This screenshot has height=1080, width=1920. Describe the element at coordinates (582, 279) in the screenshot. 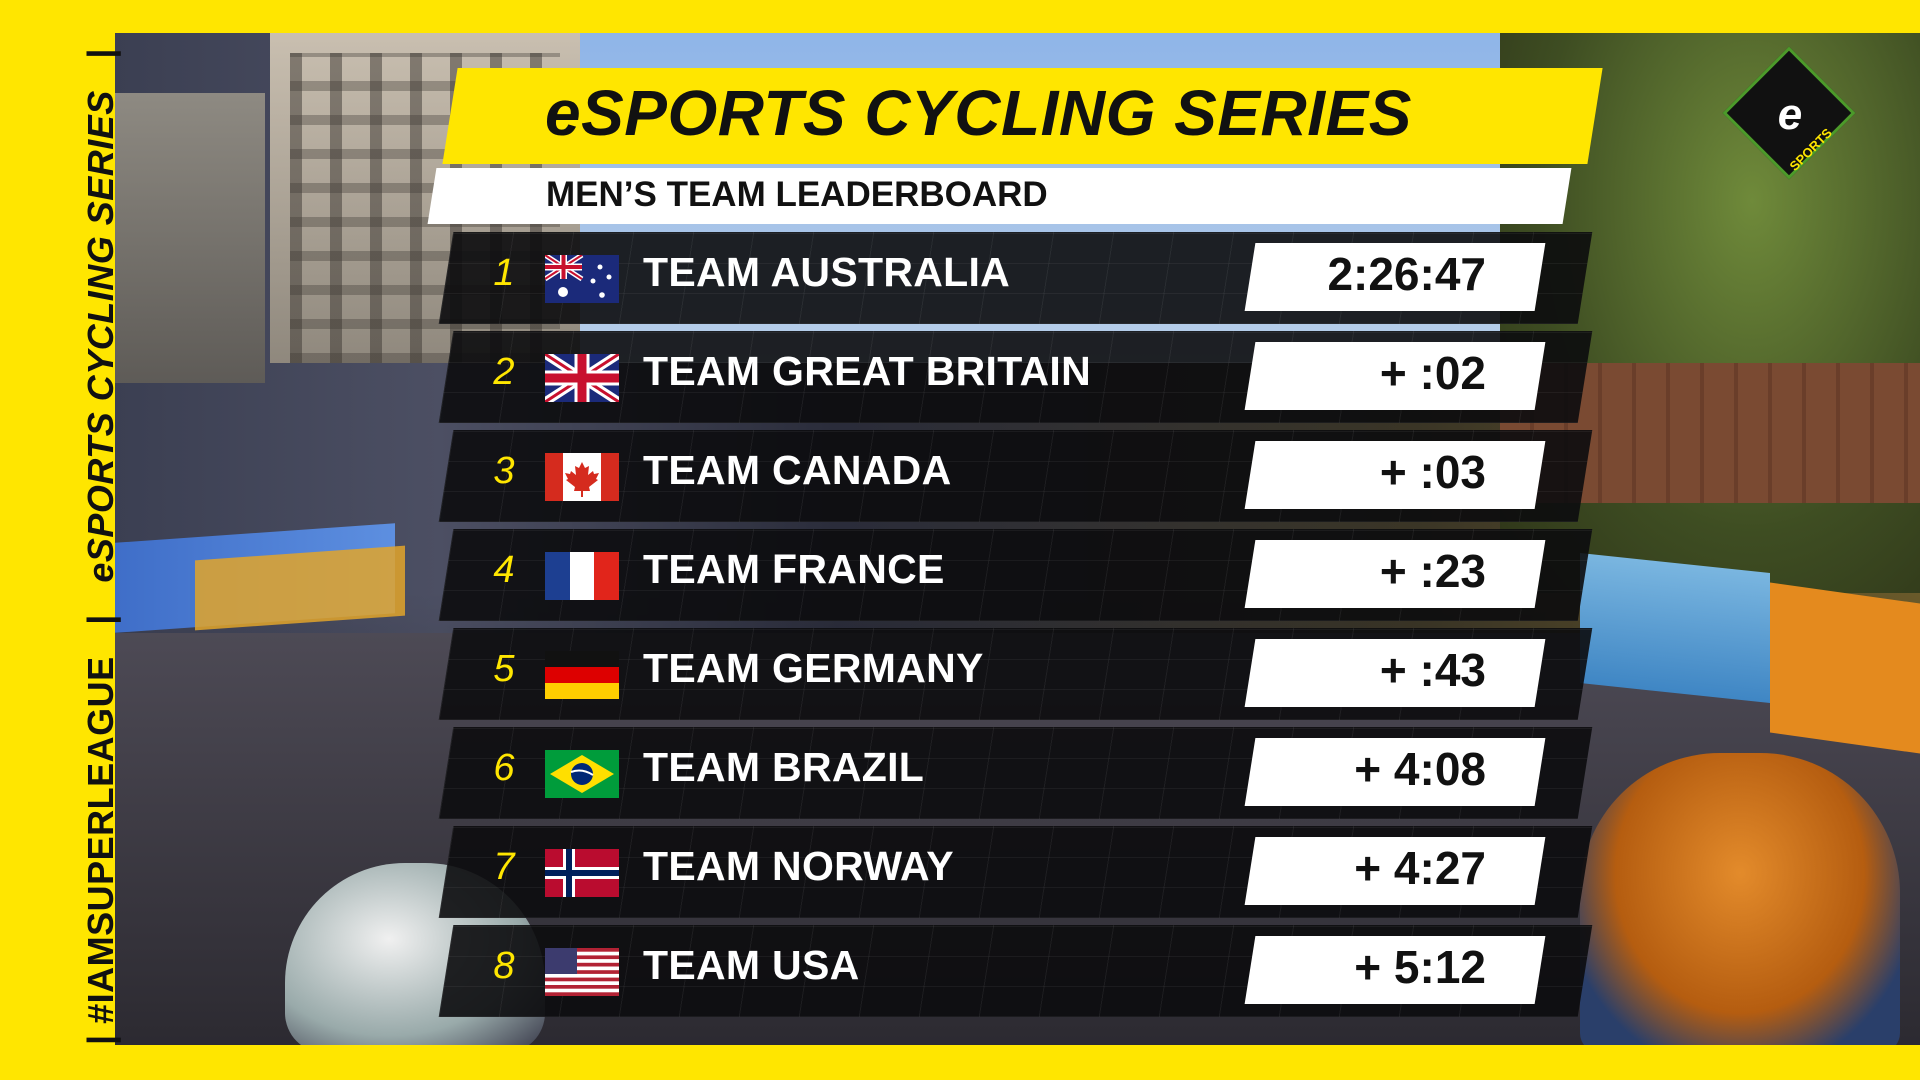

I see `australia-flag-icon` at that location.